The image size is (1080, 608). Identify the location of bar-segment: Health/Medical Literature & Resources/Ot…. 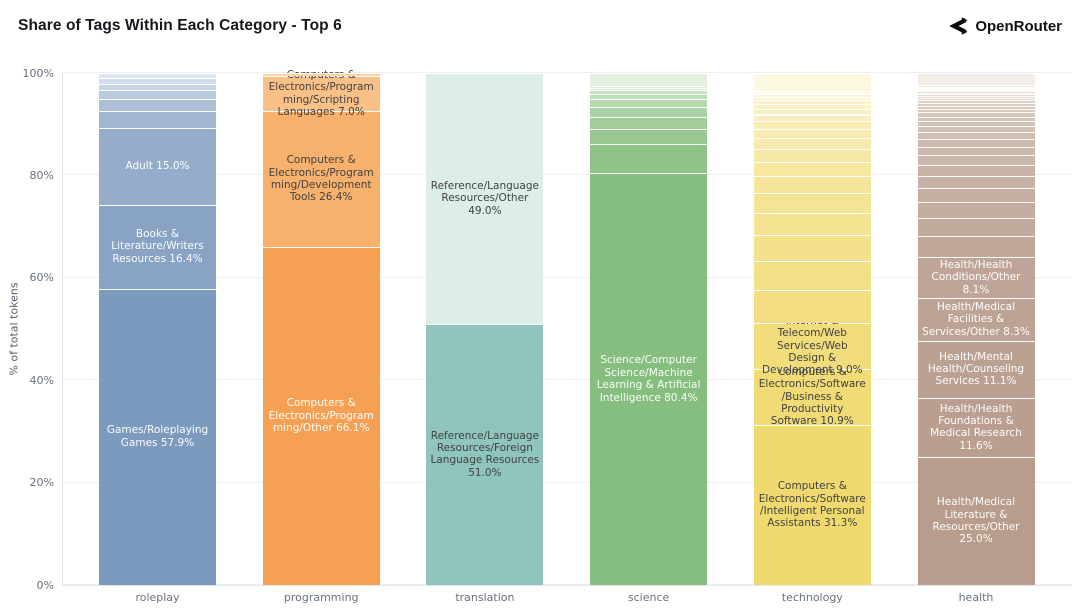
(976, 521).